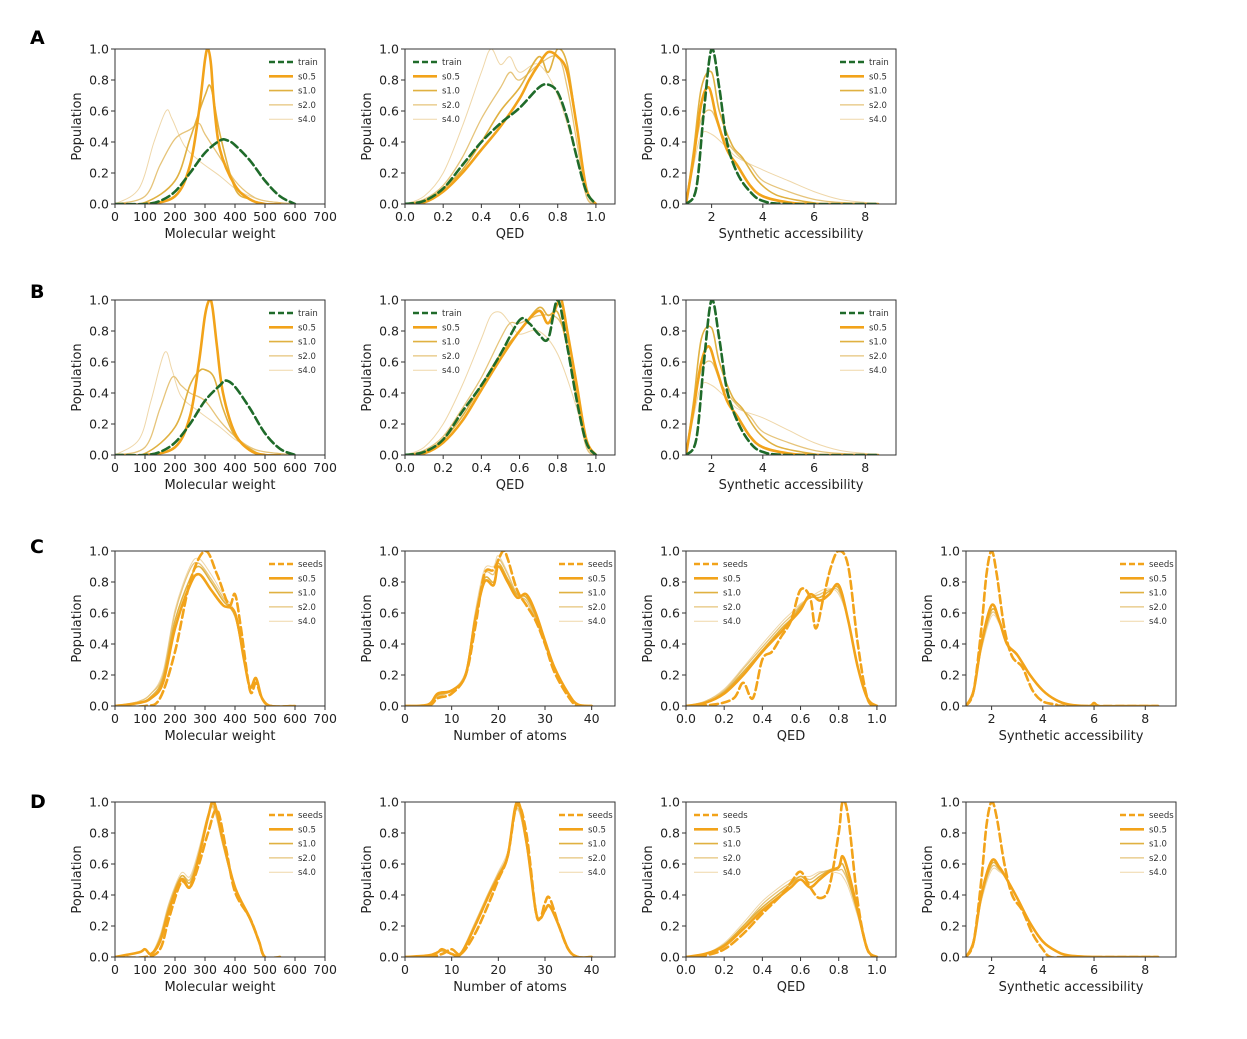 This screenshot has height=1039, width=1247. Describe the element at coordinates (481, 467) in the screenshot. I see `x-tick-label: 0.4` at that location.